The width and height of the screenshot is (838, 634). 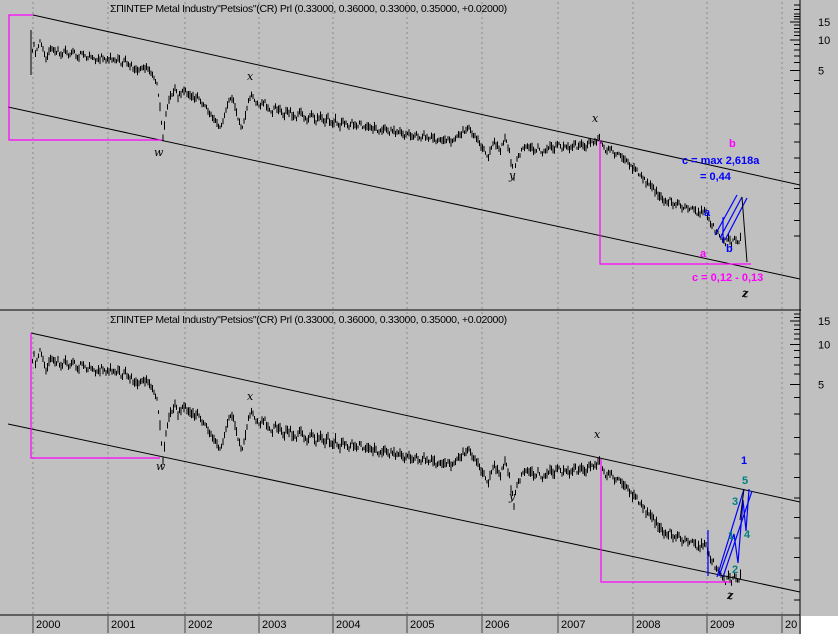 What do you see at coordinates (200, 625) in the screenshot?
I see `x-axis-year-label: 2002` at bounding box center [200, 625].